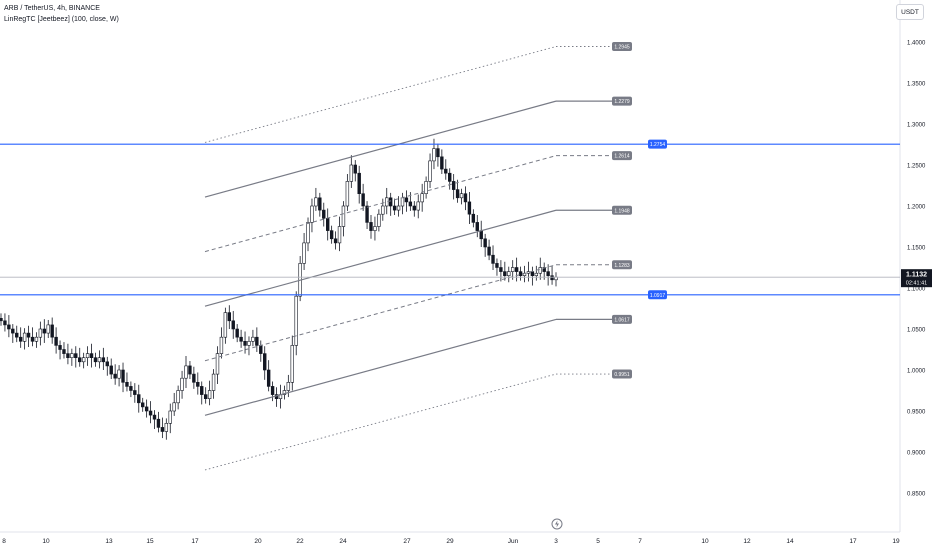  What do you see at coordinates (61, 19) in the screenshot?
I see `indicator-legend: LinRegTC [Jeetbeez] (100, close, W)` at bounding box center [61, 19].